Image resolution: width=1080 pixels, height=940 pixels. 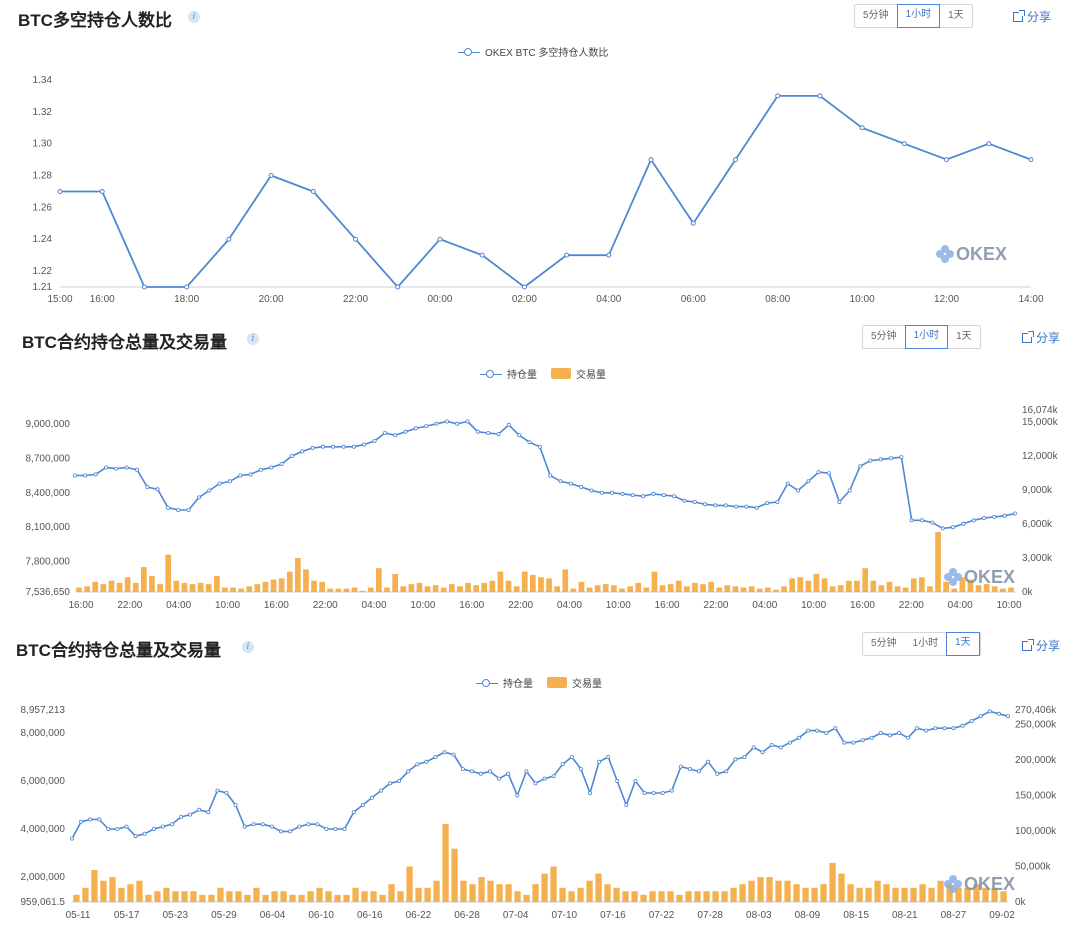 I want to click on x-tick-label: 06-16, so click(x=370, y=915).